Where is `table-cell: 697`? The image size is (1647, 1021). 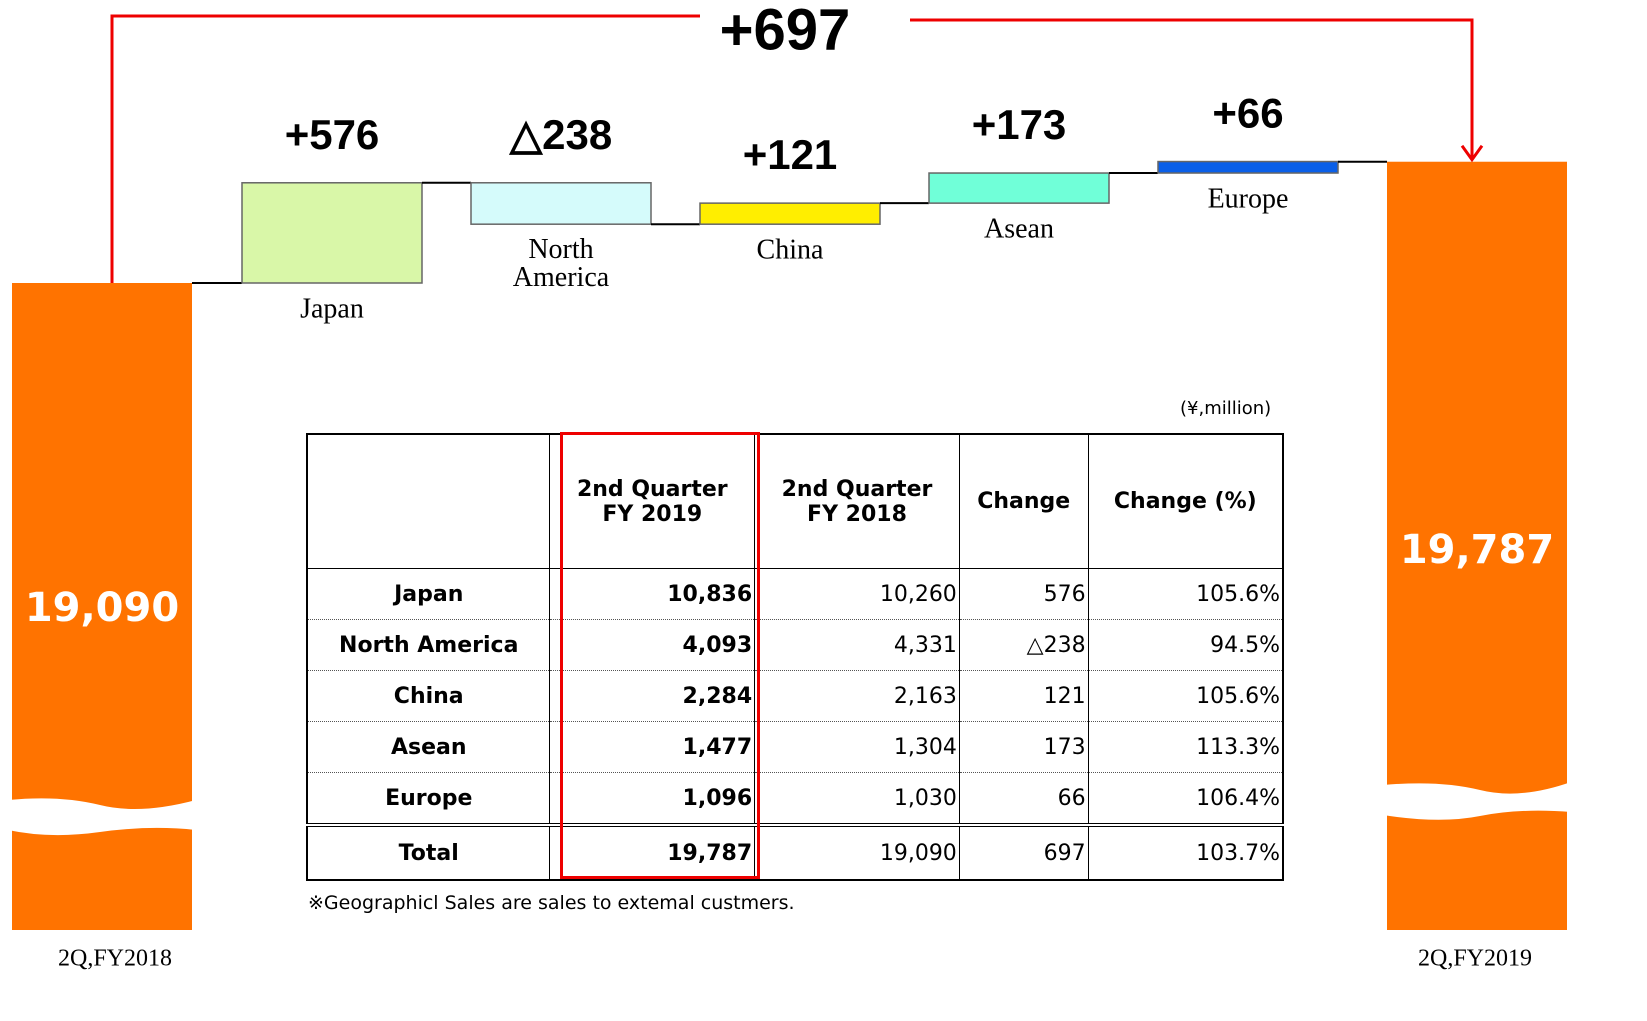 table-cell: 697 is located at coordinates (1023, 851).